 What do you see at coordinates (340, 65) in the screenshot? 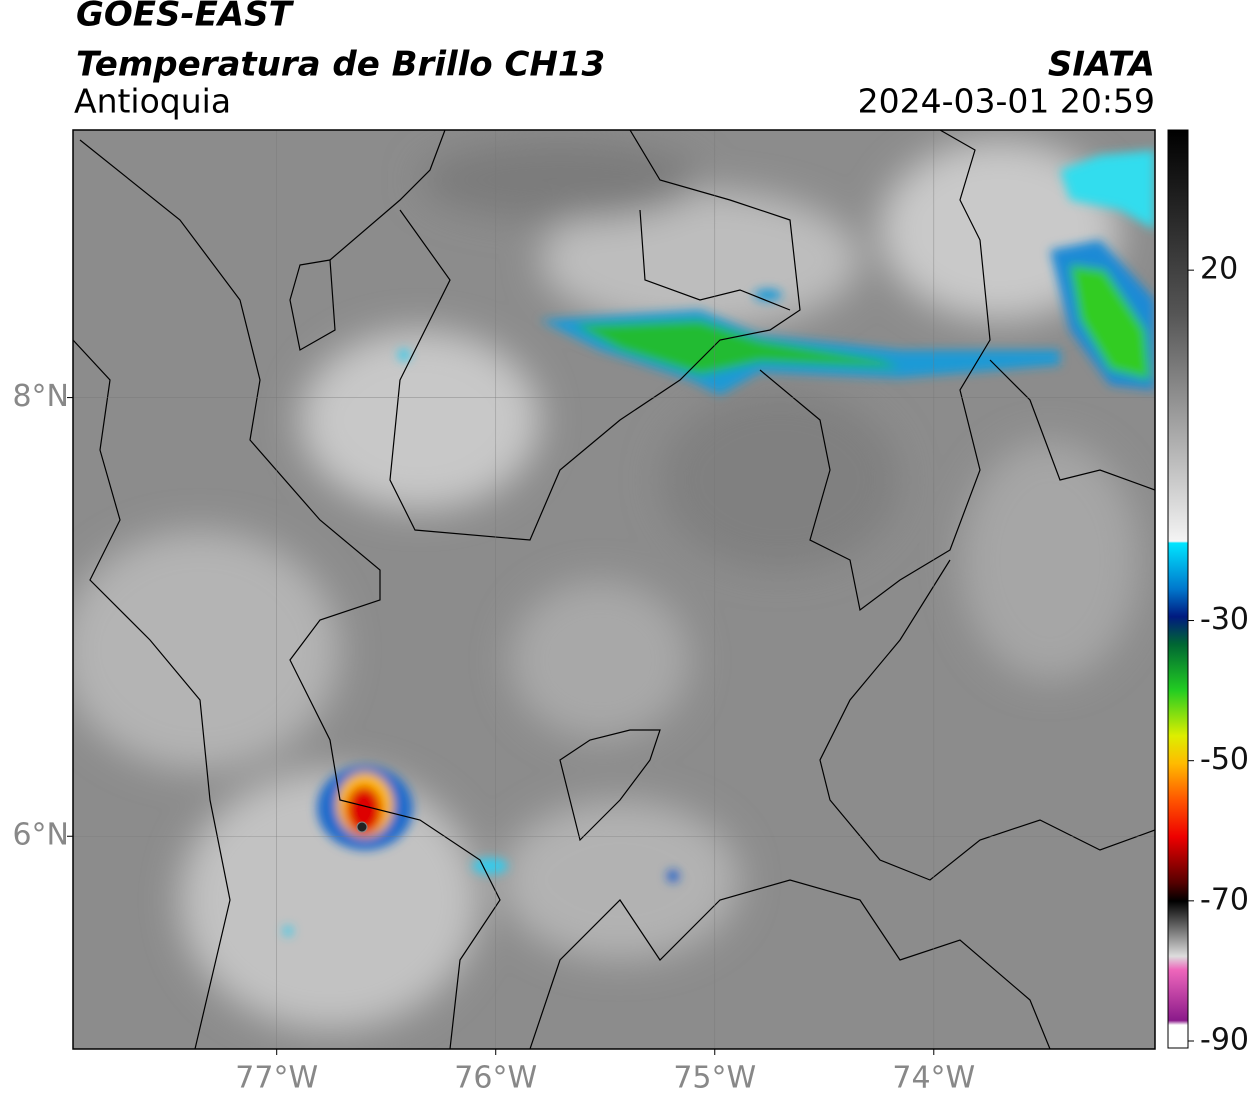
I see `subtitle: Temperatura de Brillo CH13` at bounding box center [340, 65].